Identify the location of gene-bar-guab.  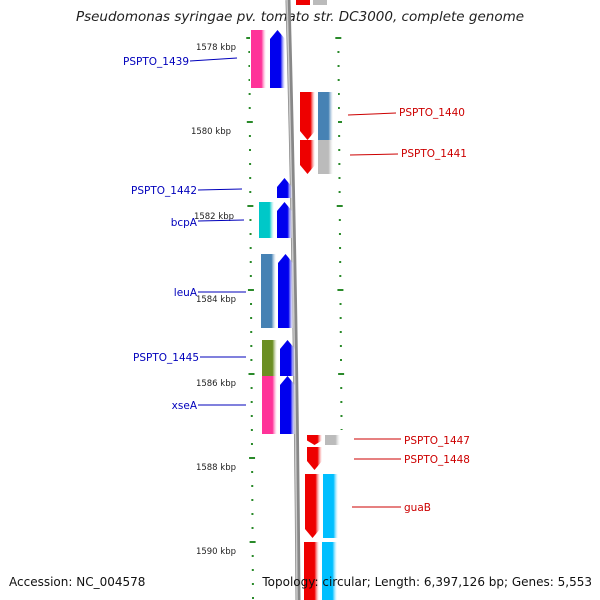
(330, 506).